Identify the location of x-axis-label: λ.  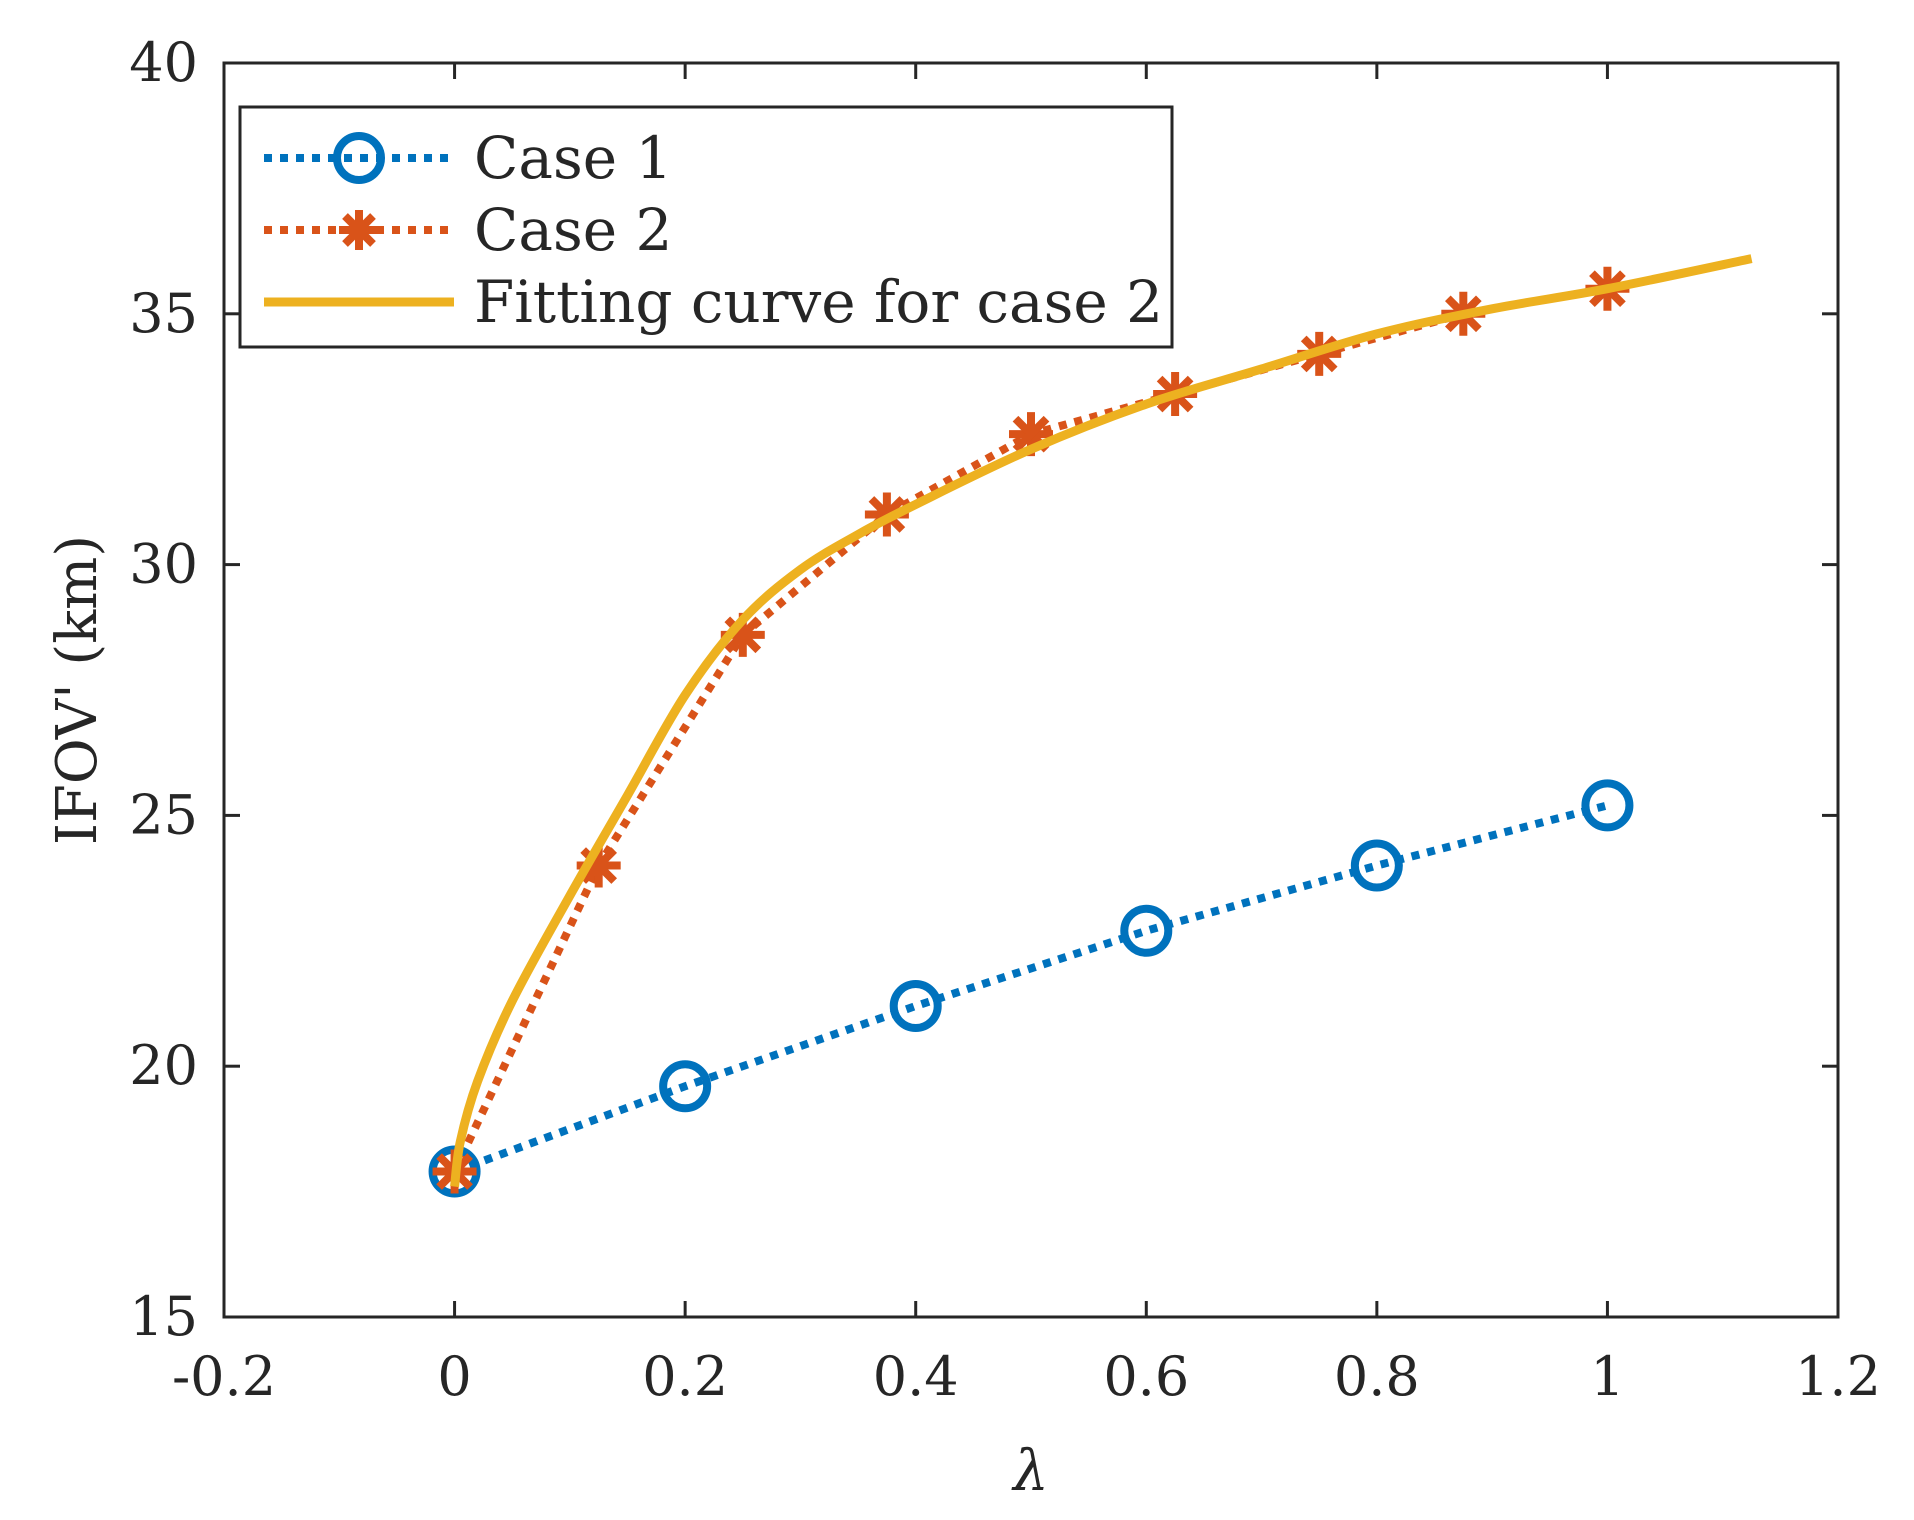
(1030, 1471).